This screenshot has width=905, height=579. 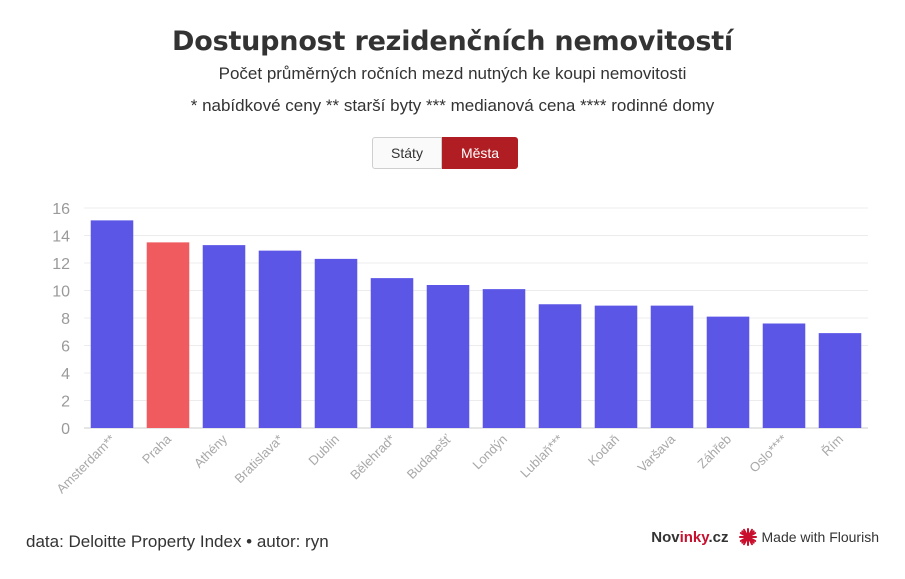 I want to click on toggle-cities-button: Města, so click(x=480, y=153).